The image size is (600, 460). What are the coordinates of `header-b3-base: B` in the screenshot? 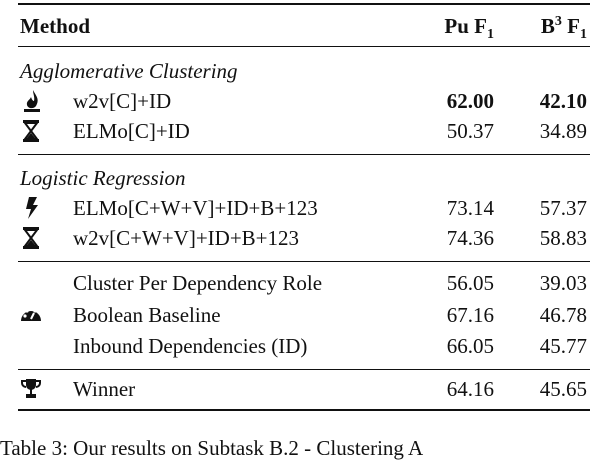 It's located at (547, 26).